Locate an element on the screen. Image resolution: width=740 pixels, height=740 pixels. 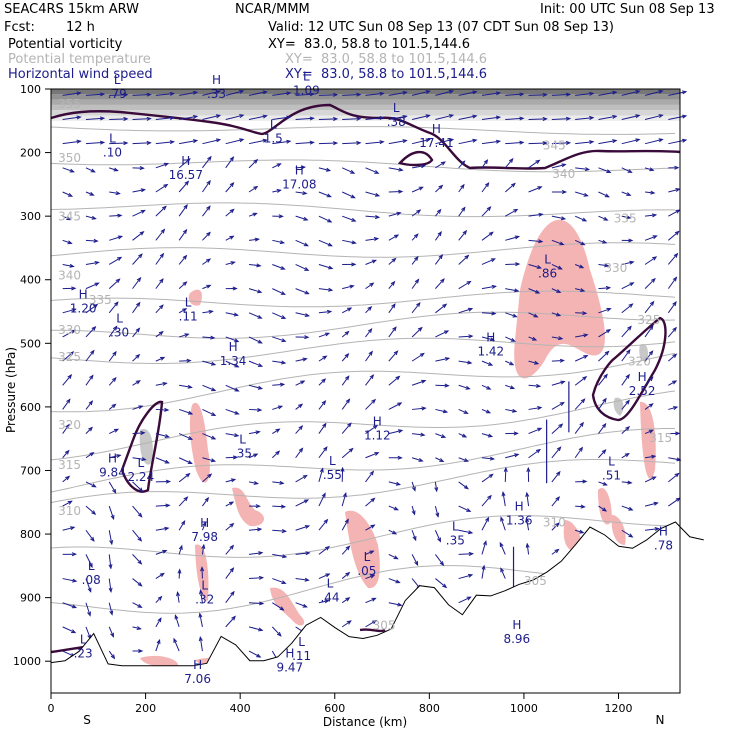
theta-label: 305 is located at coordinates (384, 625).